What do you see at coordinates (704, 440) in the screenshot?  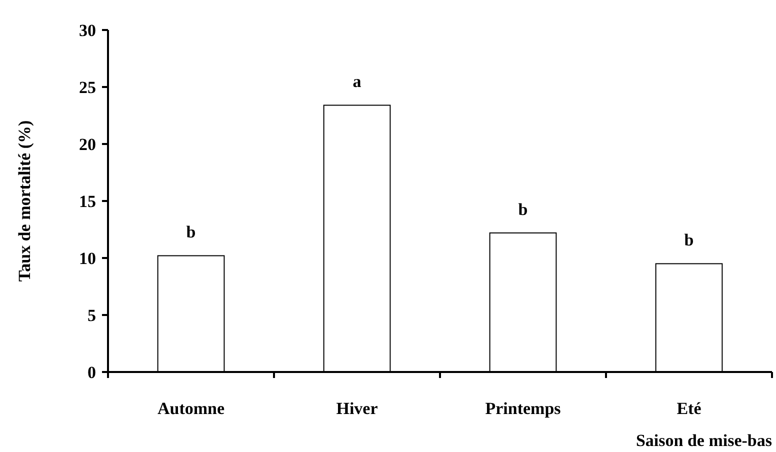 I see `x-axis-title: Saison de mise-bas` at bounding box center [704, 440].